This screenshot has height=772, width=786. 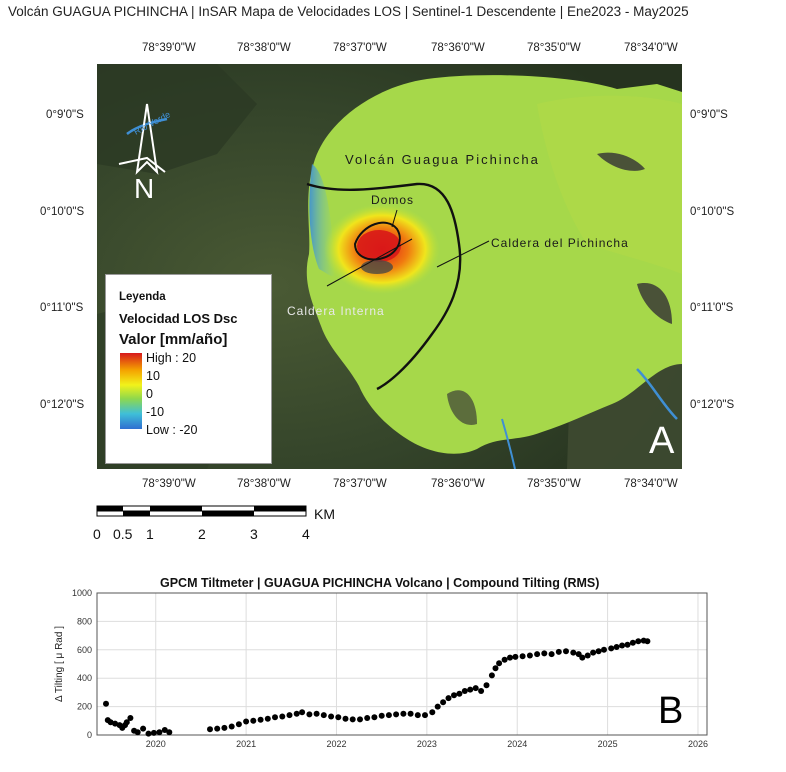 What do you see at coordinates (712, 212) in the screenshot?
I see `lat-label-right: 0°10'0"S` at bounding box center [712, 212].